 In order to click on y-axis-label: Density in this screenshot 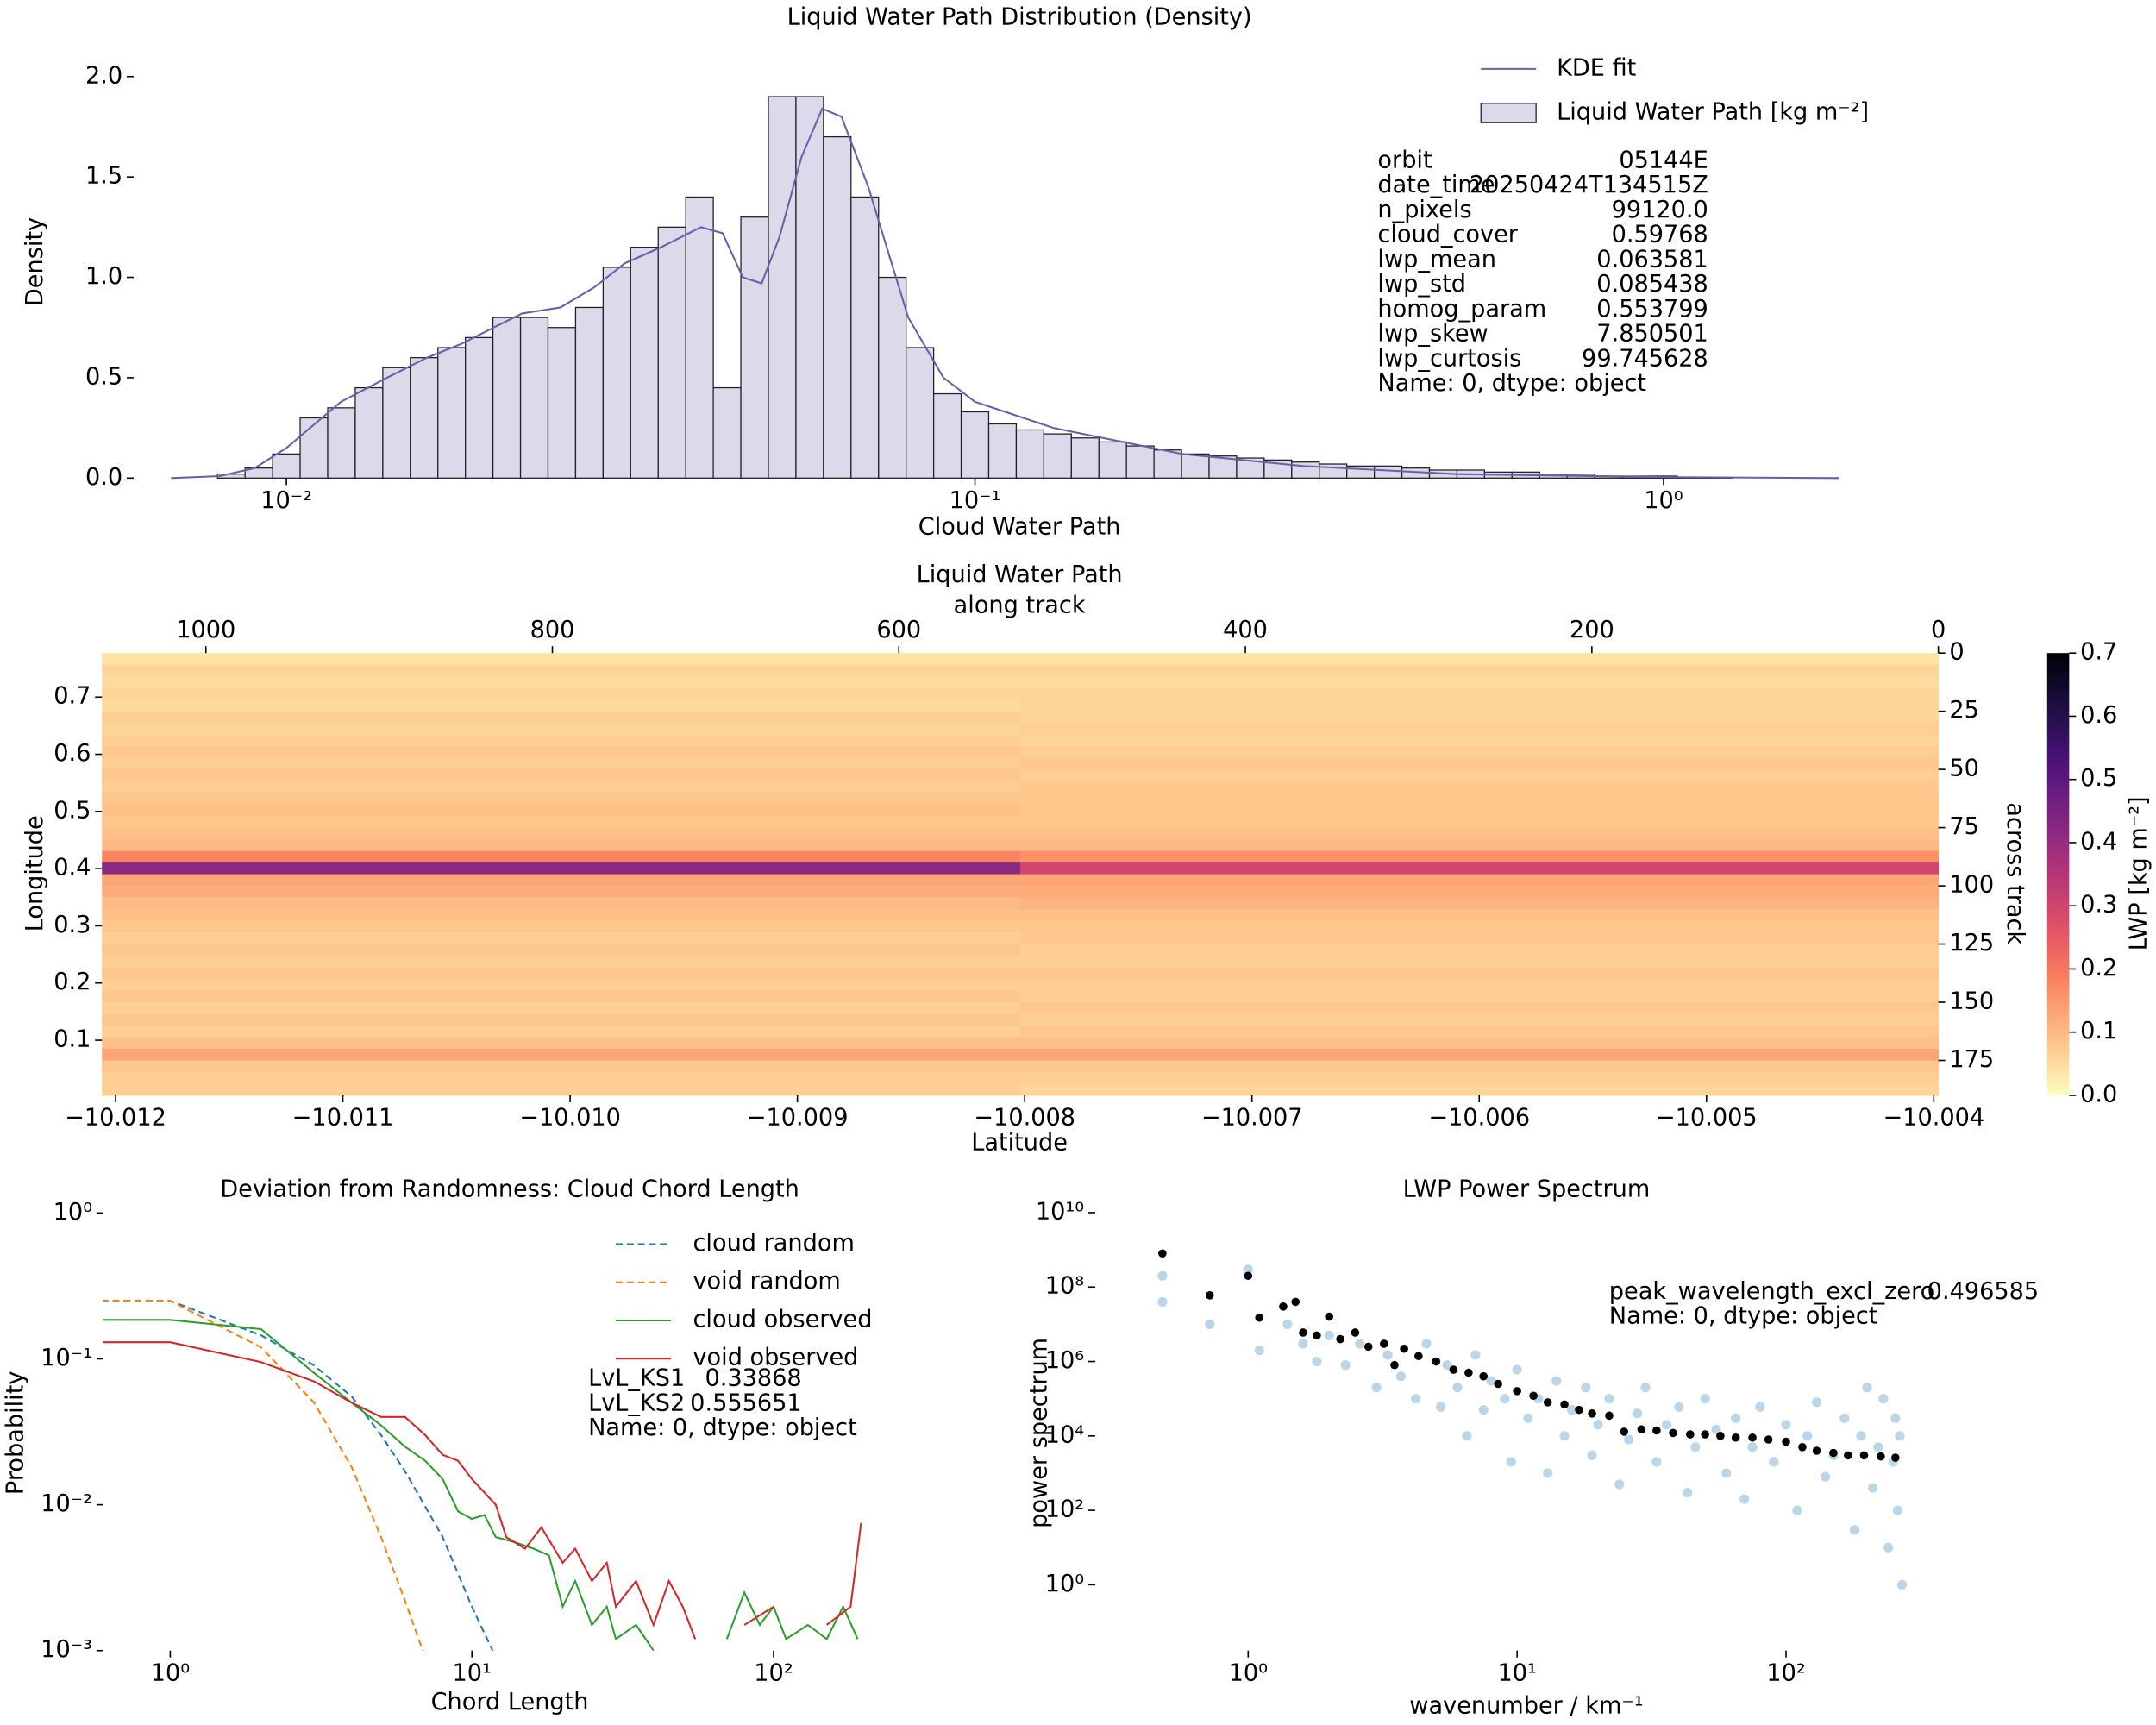, I will do `click(35, 261)`.